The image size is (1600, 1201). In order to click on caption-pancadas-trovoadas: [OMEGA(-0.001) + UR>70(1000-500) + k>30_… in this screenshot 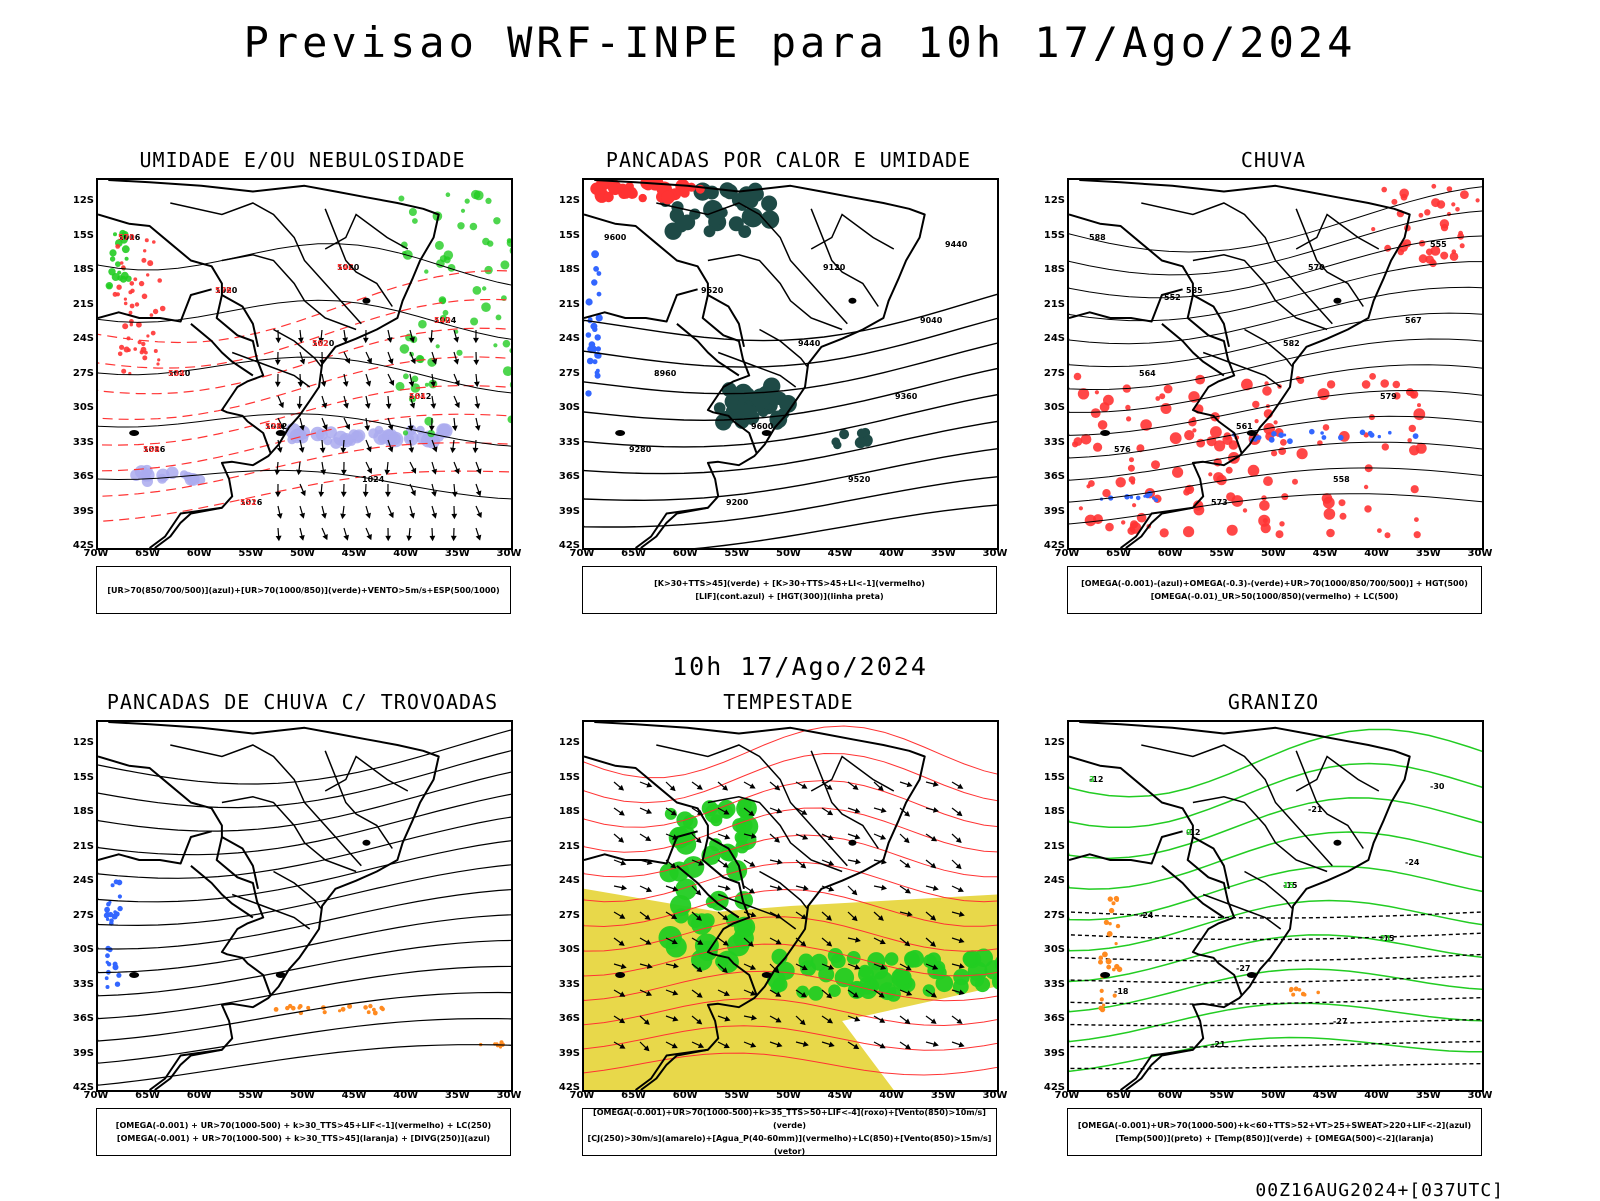, I will do `click(303, 1132)`.